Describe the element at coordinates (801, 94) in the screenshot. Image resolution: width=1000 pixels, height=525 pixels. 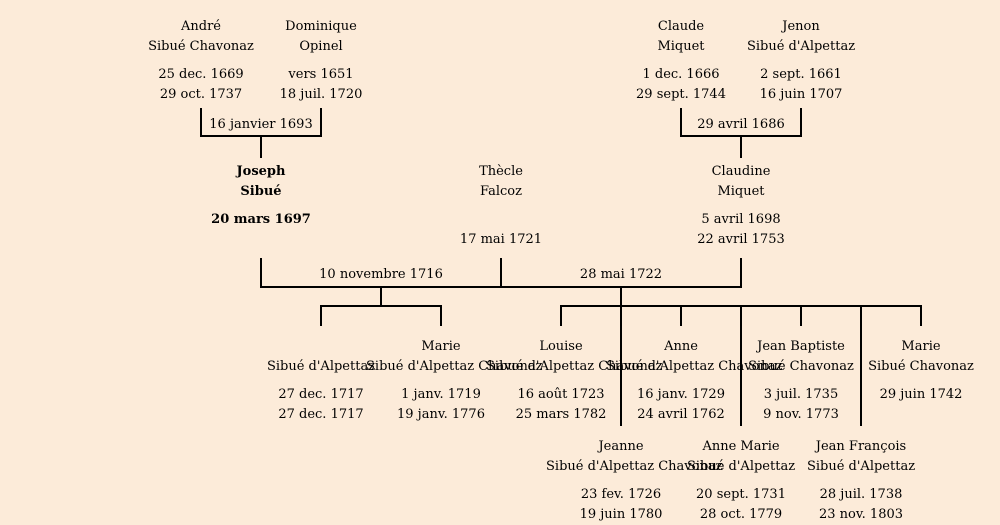
I see `death-date: 16 juin 1707` at that location.